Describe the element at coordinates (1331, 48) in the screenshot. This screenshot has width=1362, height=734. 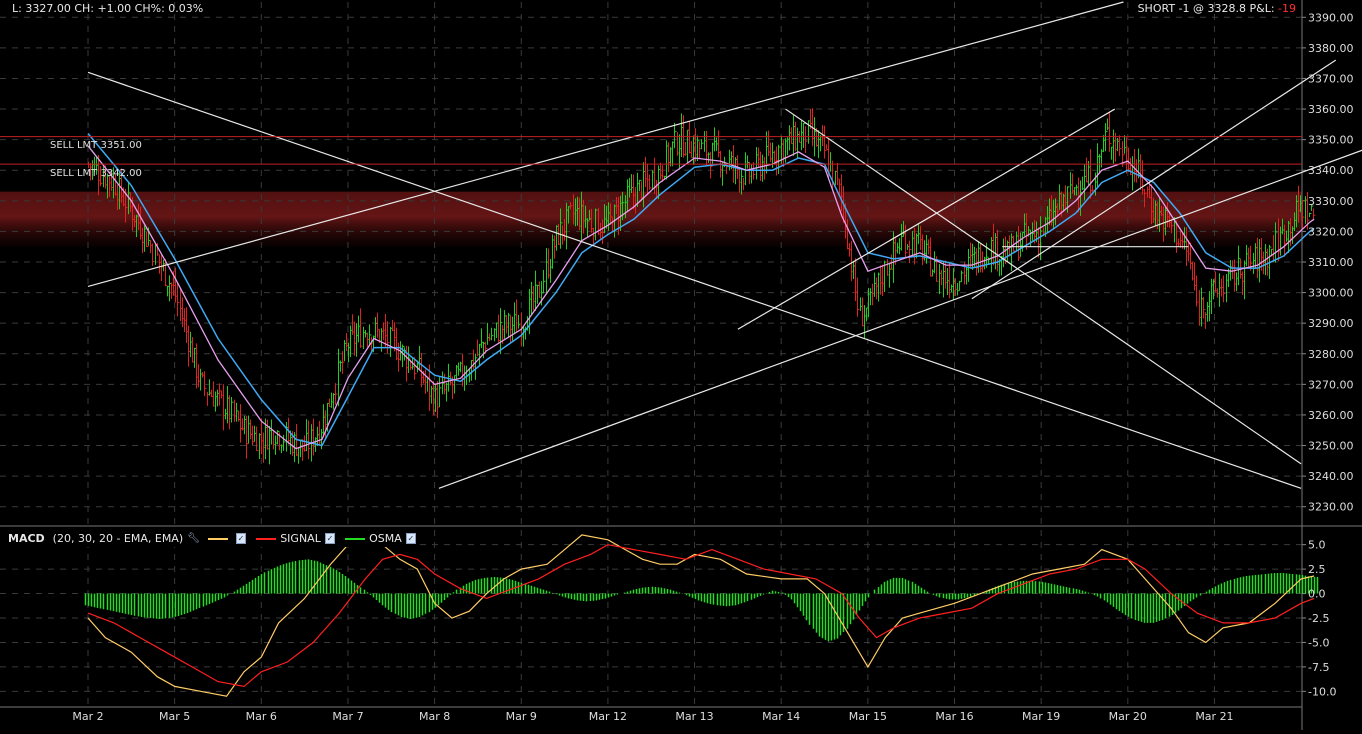
I see `price-tick-label: 3380.00` at that location.